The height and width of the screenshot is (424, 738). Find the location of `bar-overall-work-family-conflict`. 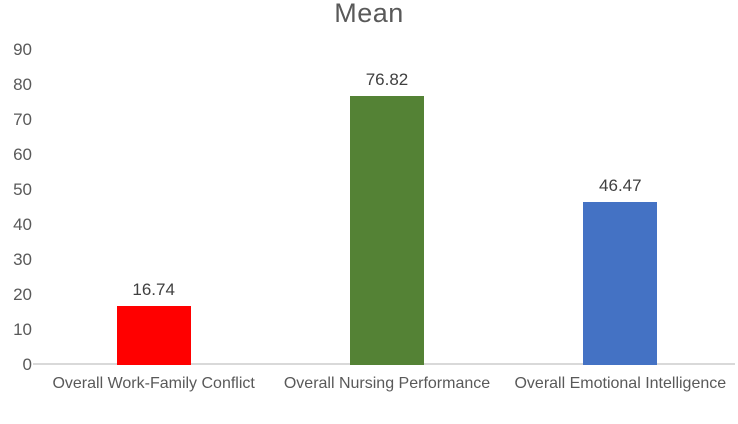

bar-overall-work-family-conflict is located at coordinates (153, 335).